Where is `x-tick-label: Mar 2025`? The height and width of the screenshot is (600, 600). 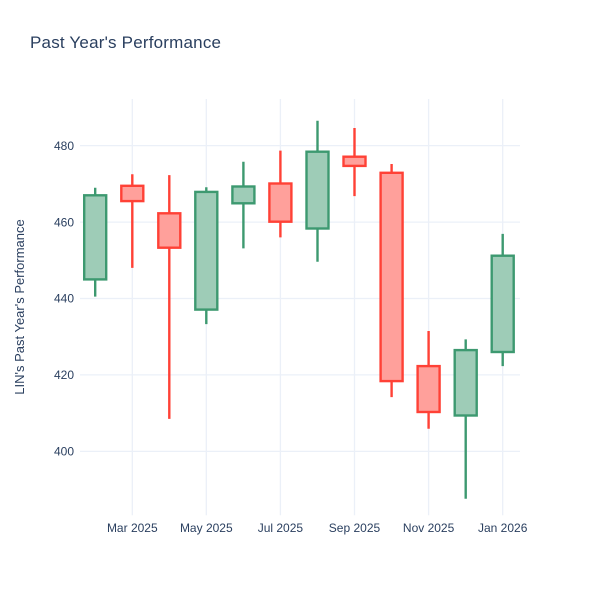
x-tick-label: Mar 2025 is located at coordinates (132, 528).